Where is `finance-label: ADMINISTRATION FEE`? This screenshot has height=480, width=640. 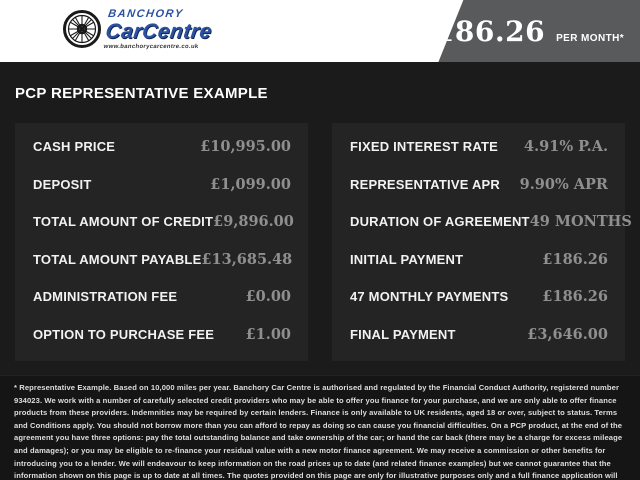
finance-label: ADMINISTRATION FEE is located at coordinates (105, 297).